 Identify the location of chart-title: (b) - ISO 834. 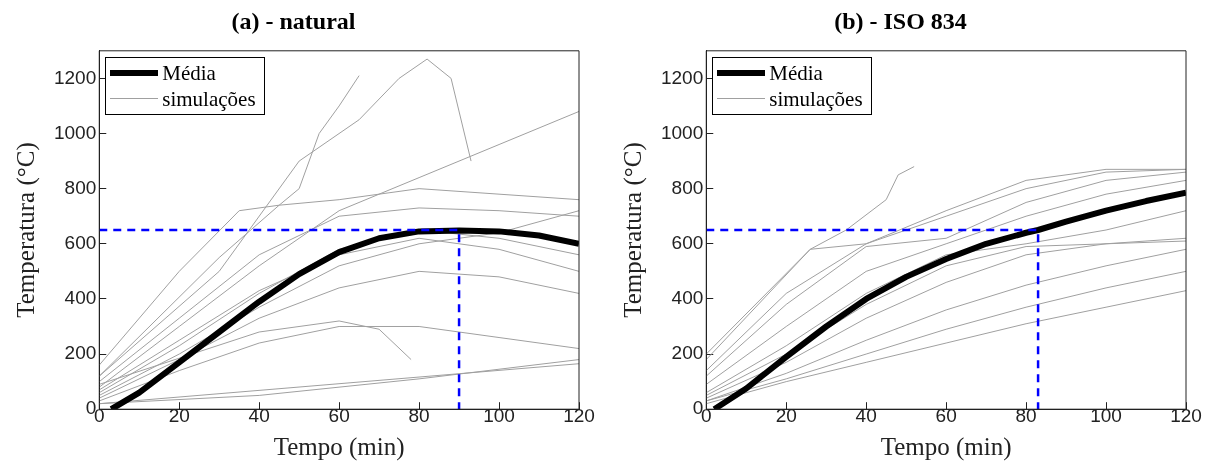
(900, 20).